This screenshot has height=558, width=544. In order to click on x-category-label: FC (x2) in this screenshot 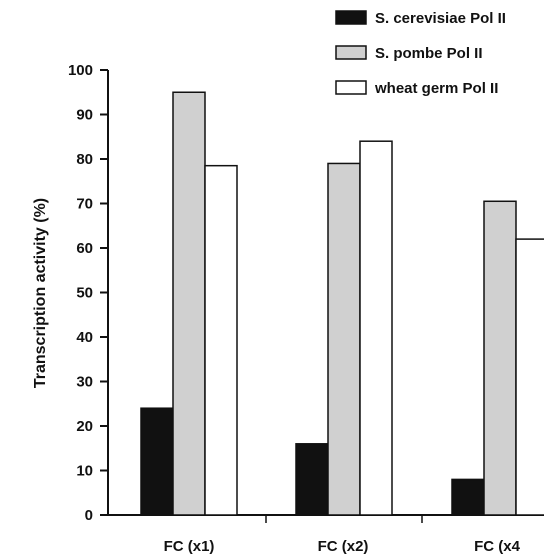, I will do `click(343, 546)`.